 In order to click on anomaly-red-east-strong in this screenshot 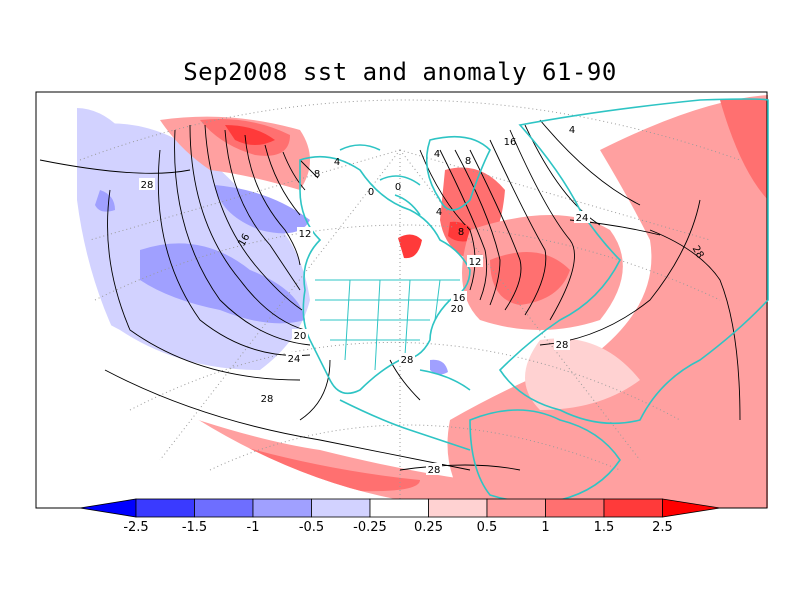, I will do `click(744, 149)`.